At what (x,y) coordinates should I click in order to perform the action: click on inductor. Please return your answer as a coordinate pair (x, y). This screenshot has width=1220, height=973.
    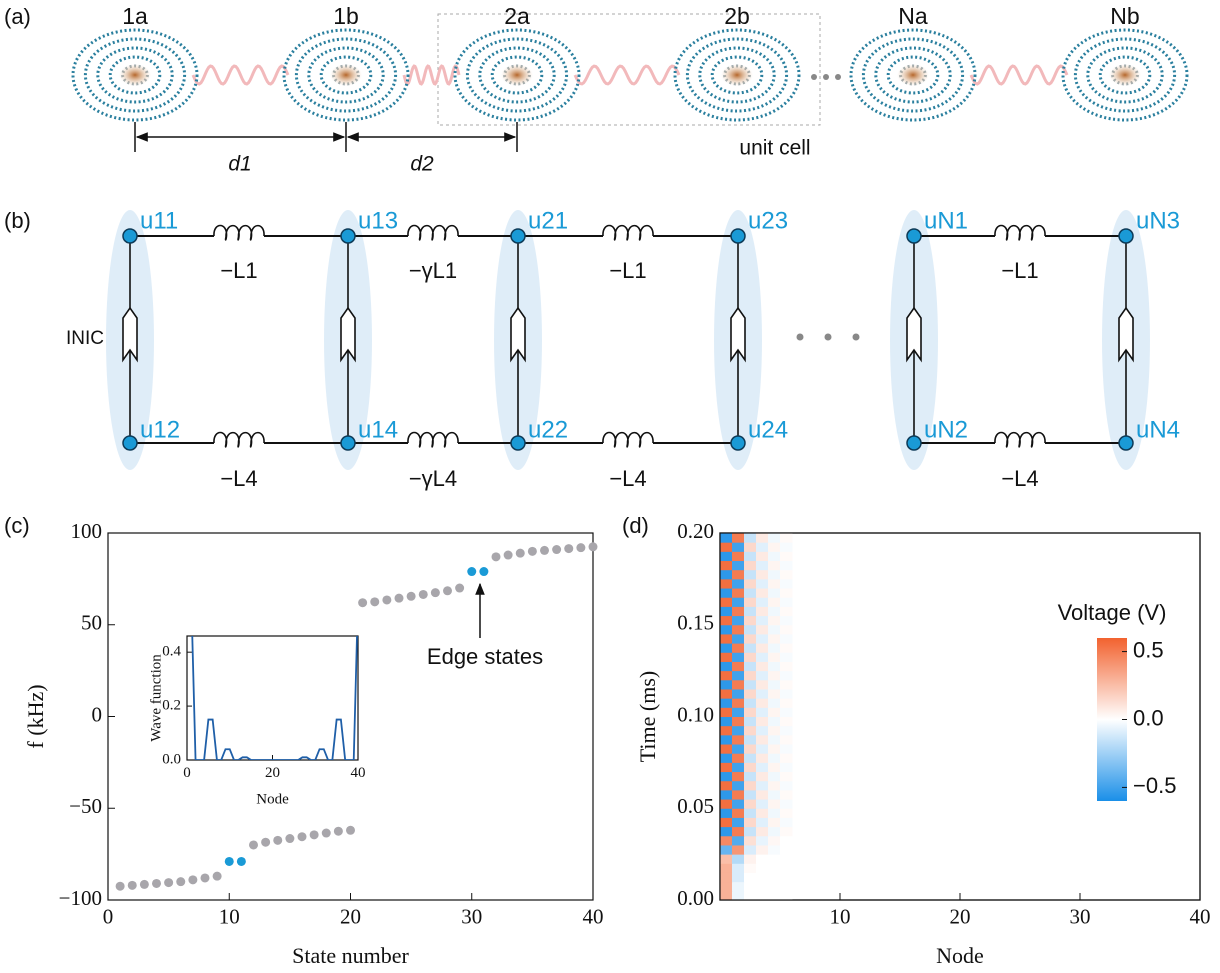
    Looking at the image, I should click on (239, 232).